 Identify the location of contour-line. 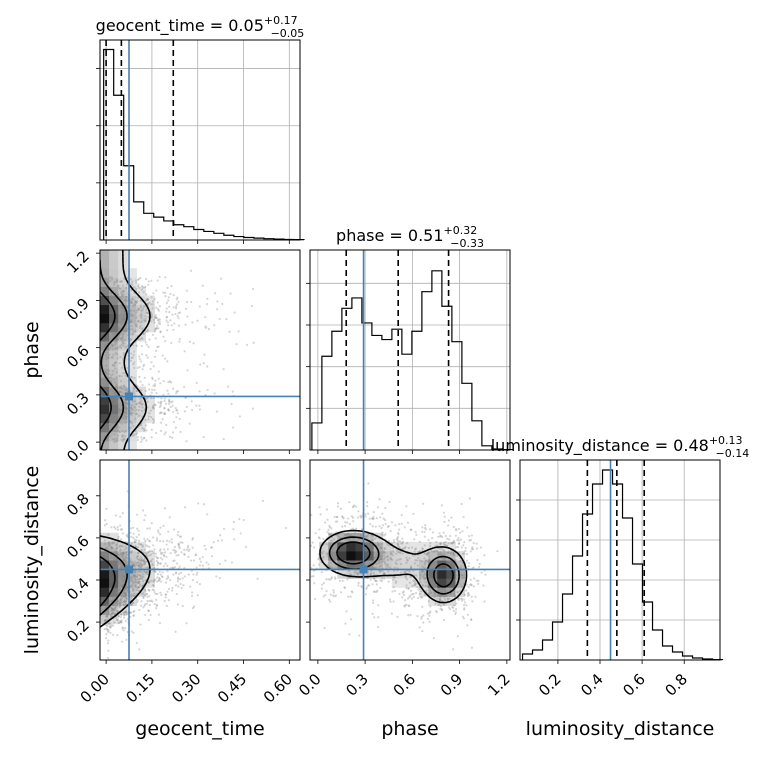
(114, 581).